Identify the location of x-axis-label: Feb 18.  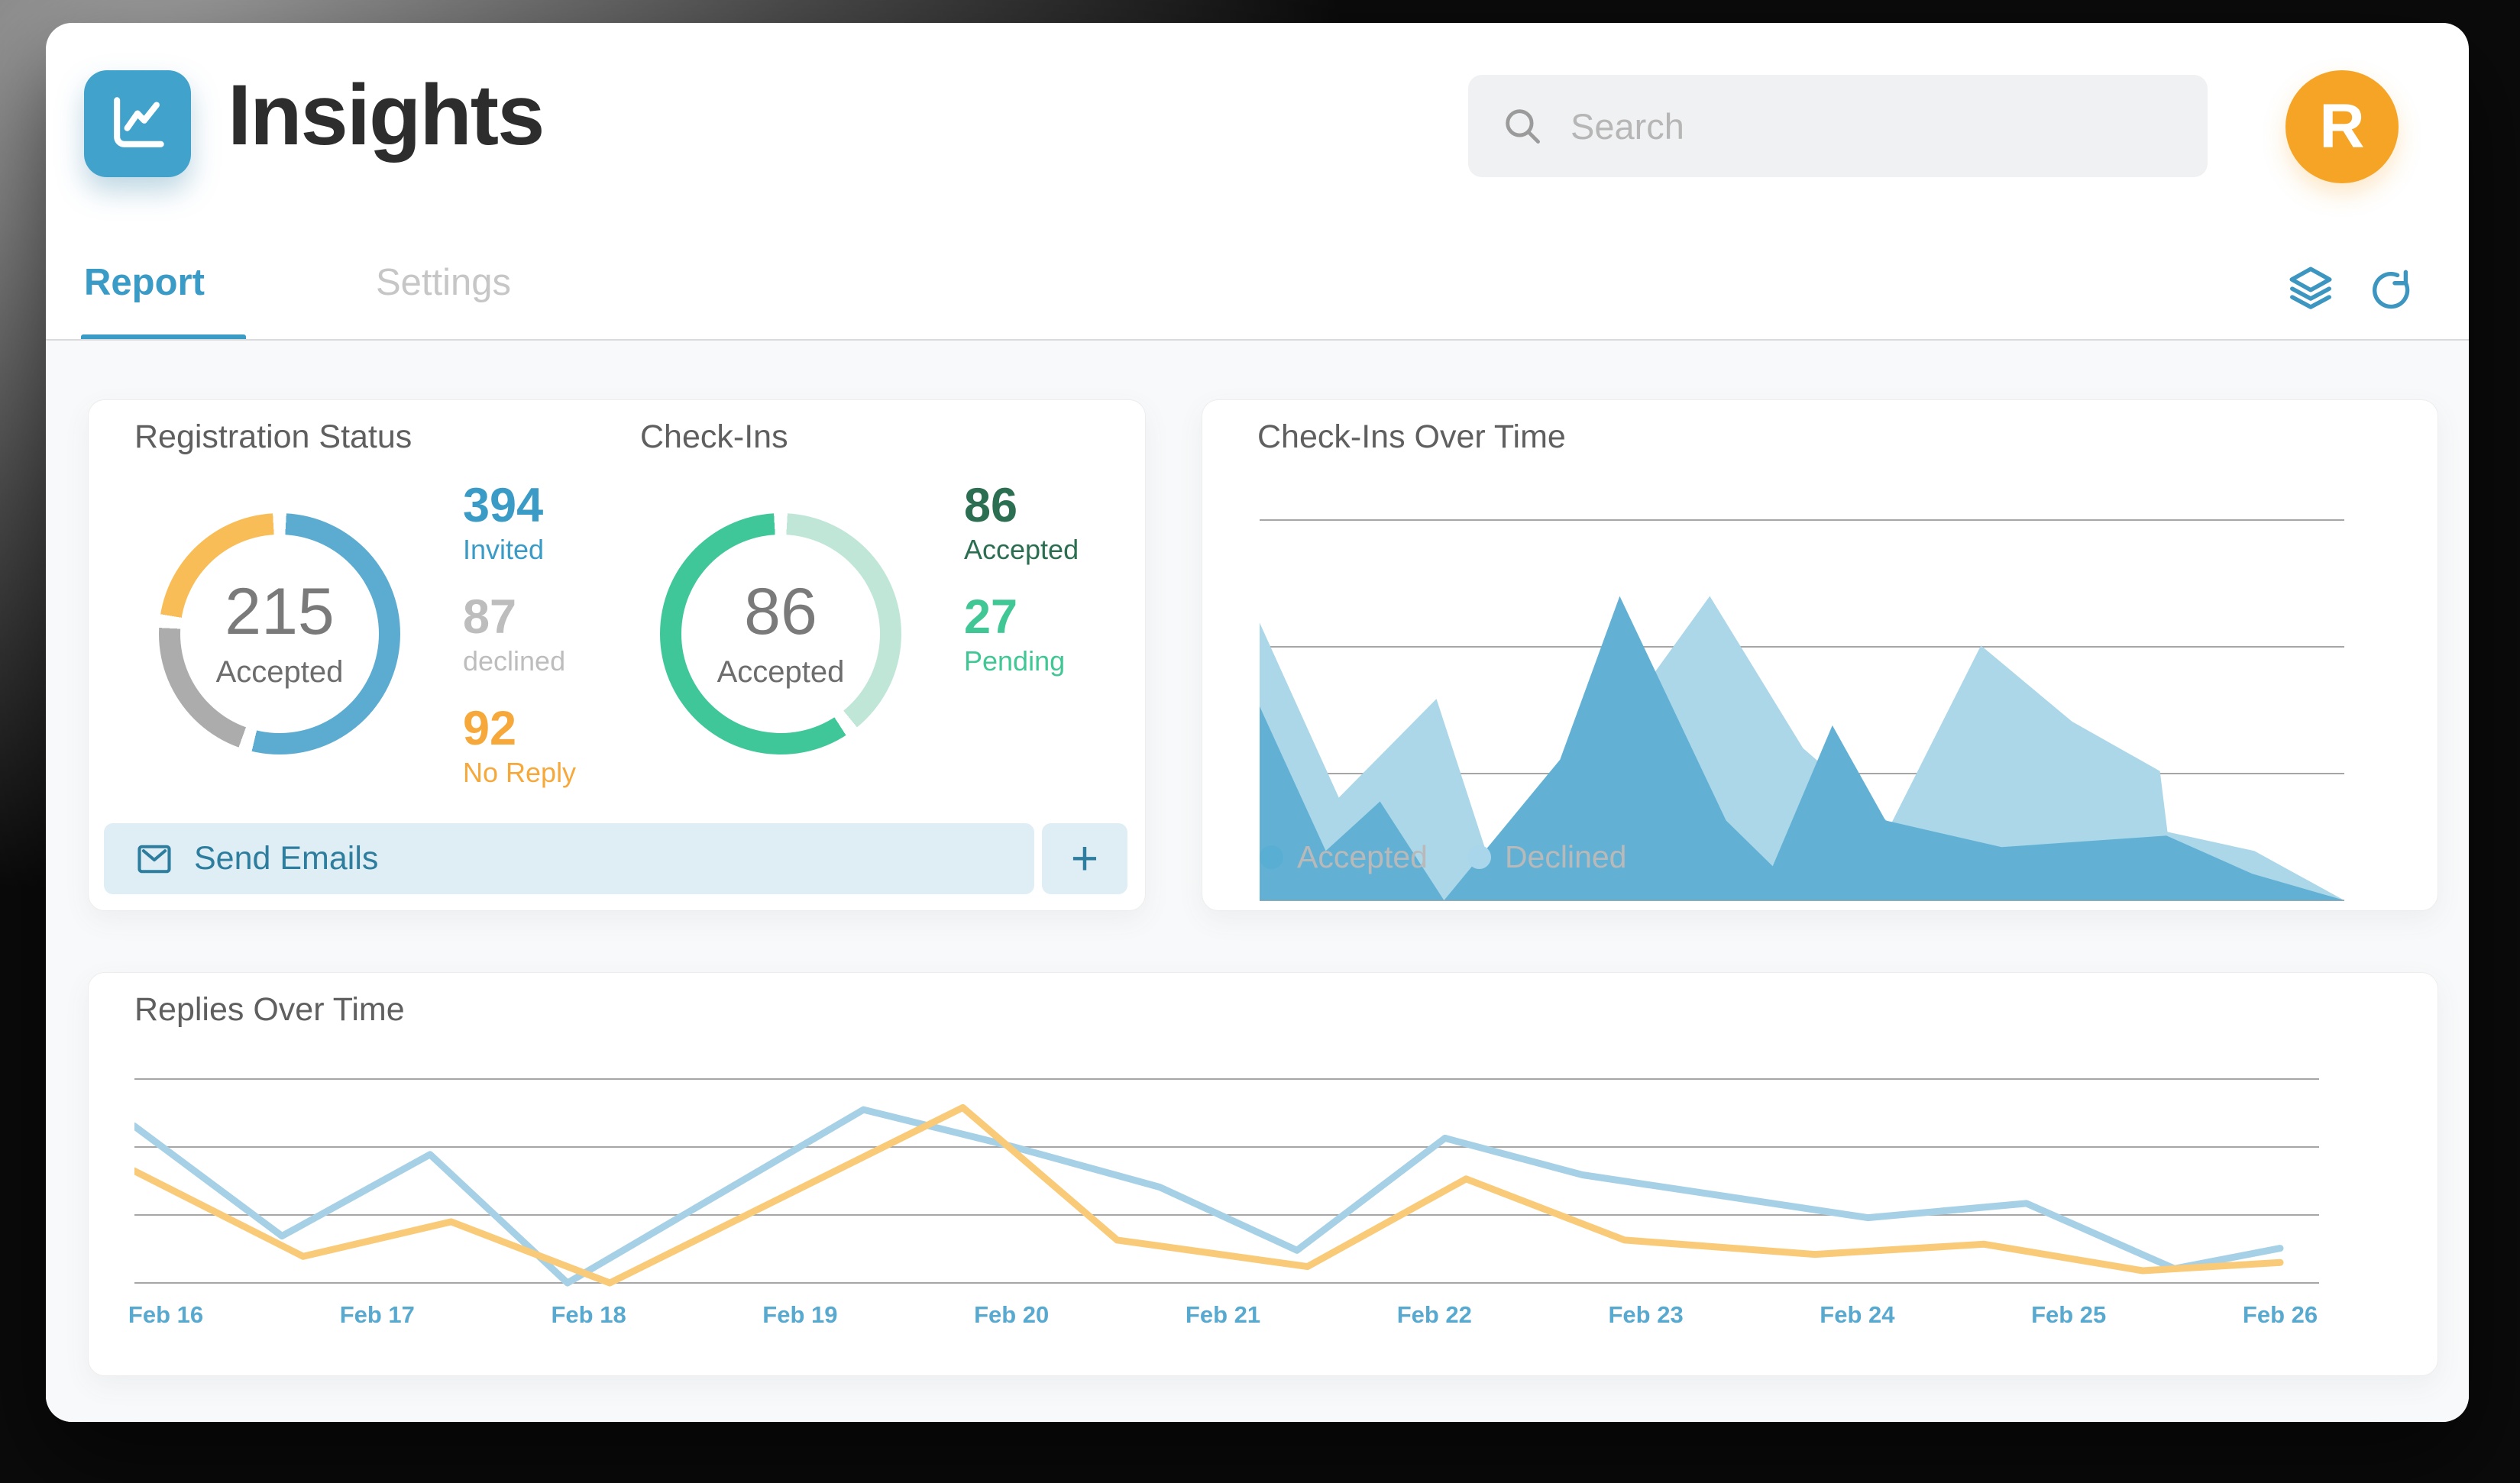
(588, 1314).